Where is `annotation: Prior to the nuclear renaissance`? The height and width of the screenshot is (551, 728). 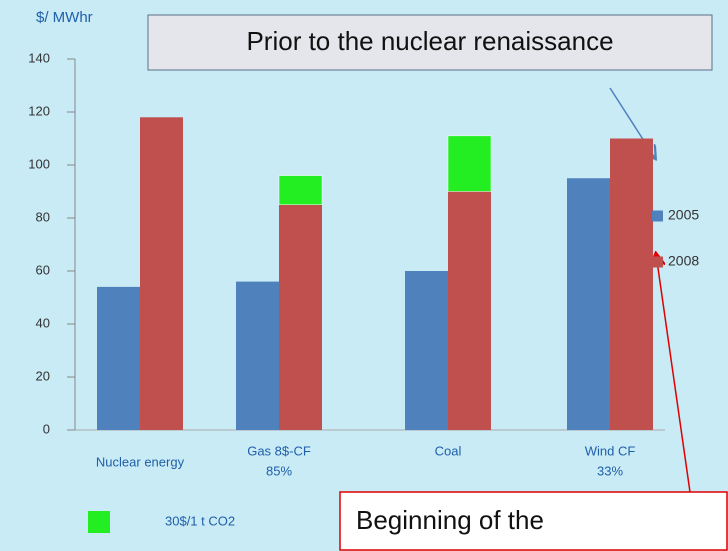
annotation: Prior to the nuclear renaissance is located at coordinates (429, 41).